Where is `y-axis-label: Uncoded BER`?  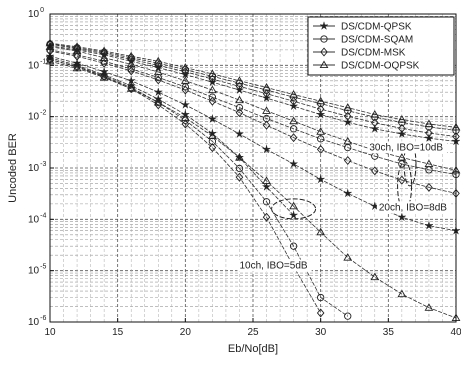 y-axis-label: Uncoded BER is located at coordinates (13, 168).